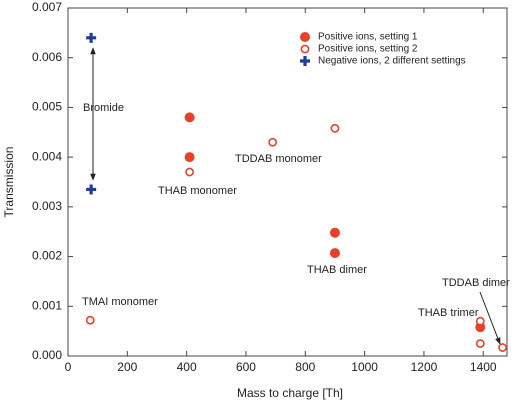  Describe the element at coordinates (120, 302) in the screenshot. I see `annotation: TMAI monomer` at that location.